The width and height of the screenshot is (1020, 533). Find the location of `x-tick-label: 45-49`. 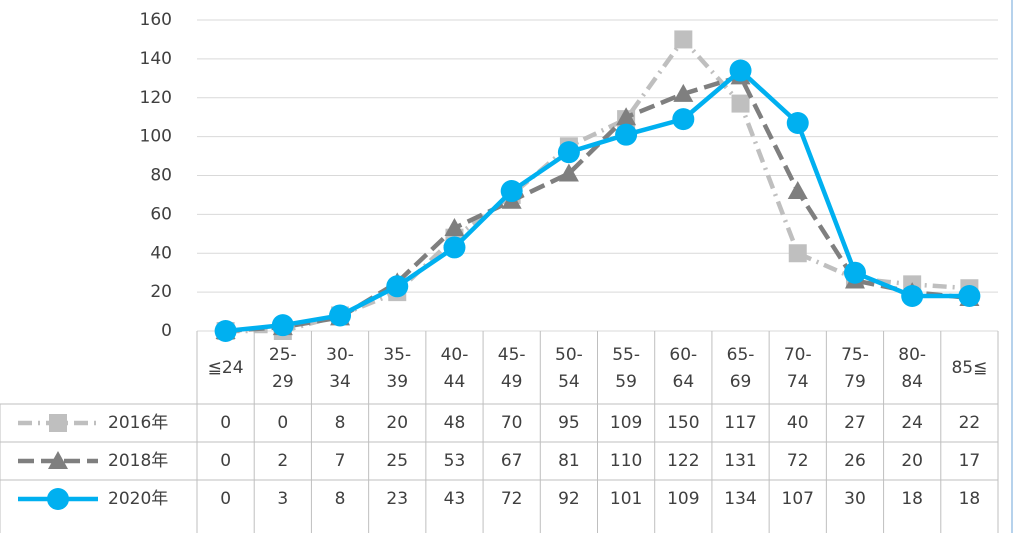

x-tick-label: 45-49 is located at coordinates (512, 368).